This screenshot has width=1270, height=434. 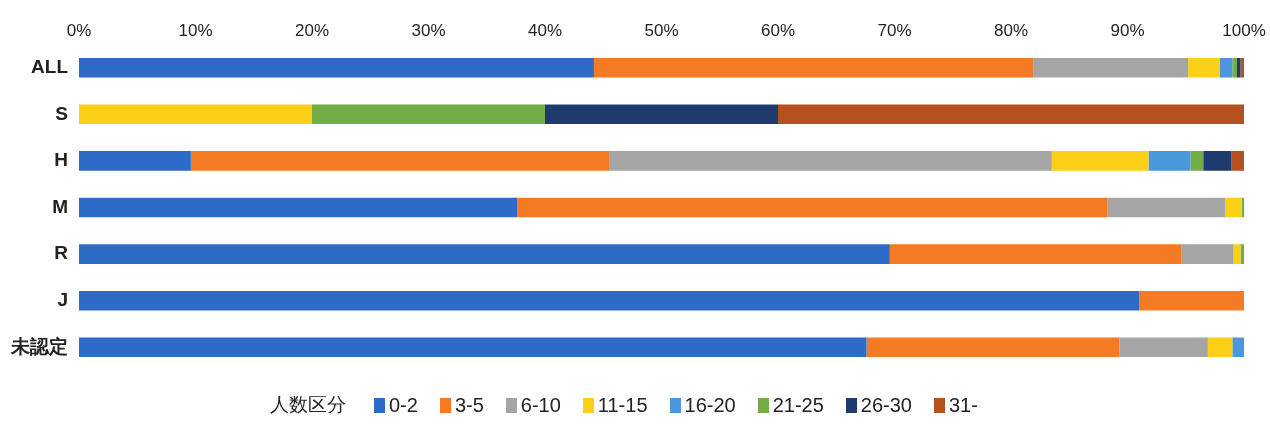 What do you see at coordinates (428, 30) in the screenshot?
I see `x-tick-label: 30%` at bounding box center [428, 30].